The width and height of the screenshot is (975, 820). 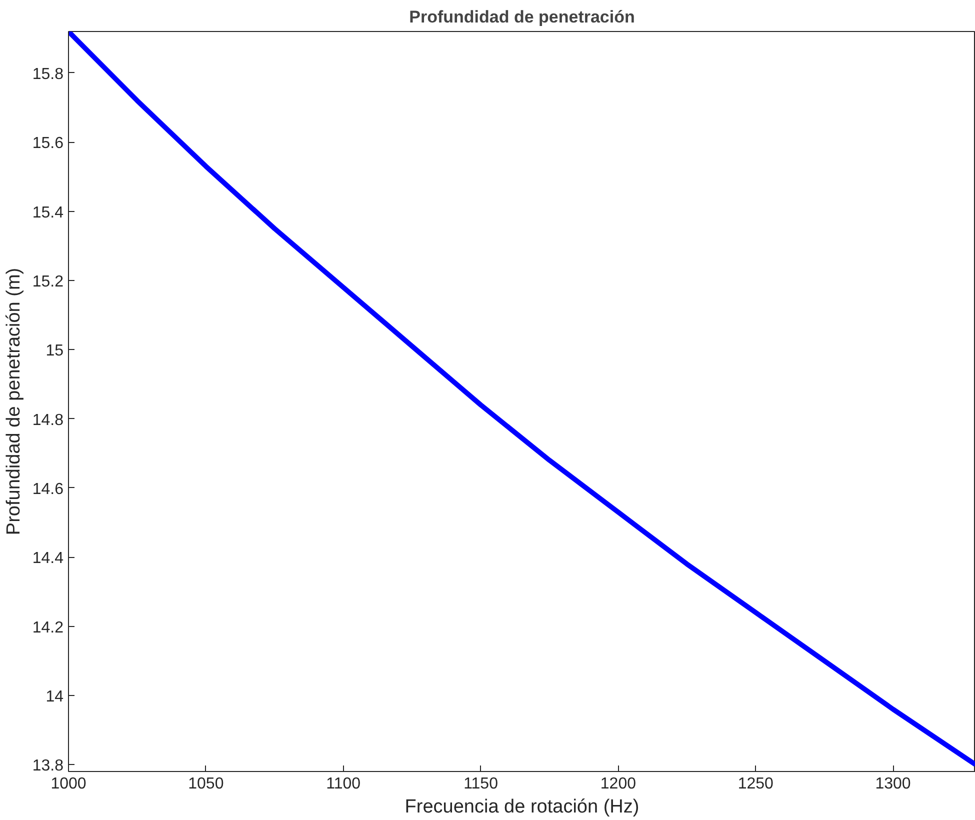 I want to click on y-tick-label: 13.8, so click(x=48, y=766).